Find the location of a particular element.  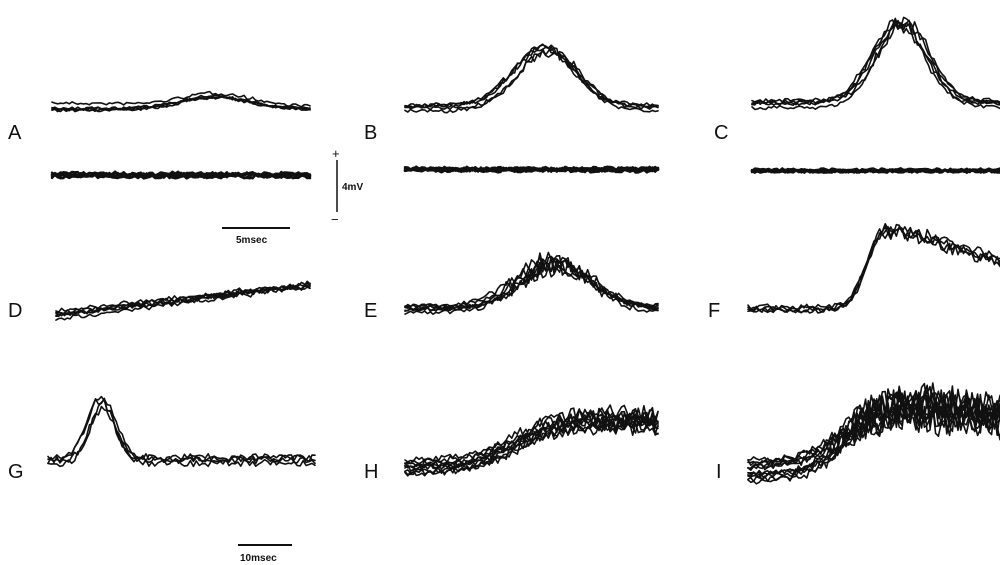

panel-label-i: I is located at coordinates (719, 472).